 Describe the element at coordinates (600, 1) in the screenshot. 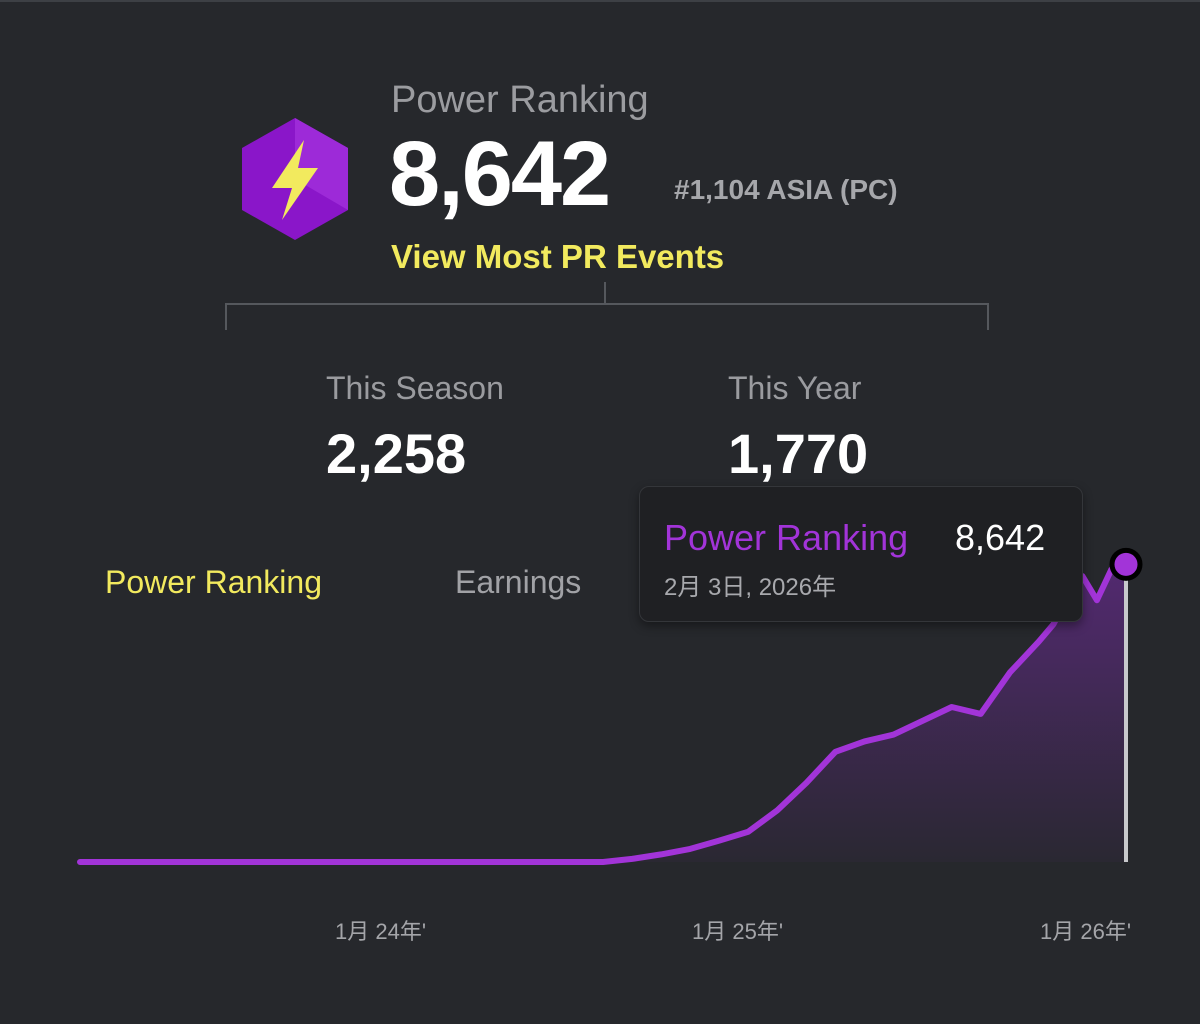

I see `top-divider` at that location.